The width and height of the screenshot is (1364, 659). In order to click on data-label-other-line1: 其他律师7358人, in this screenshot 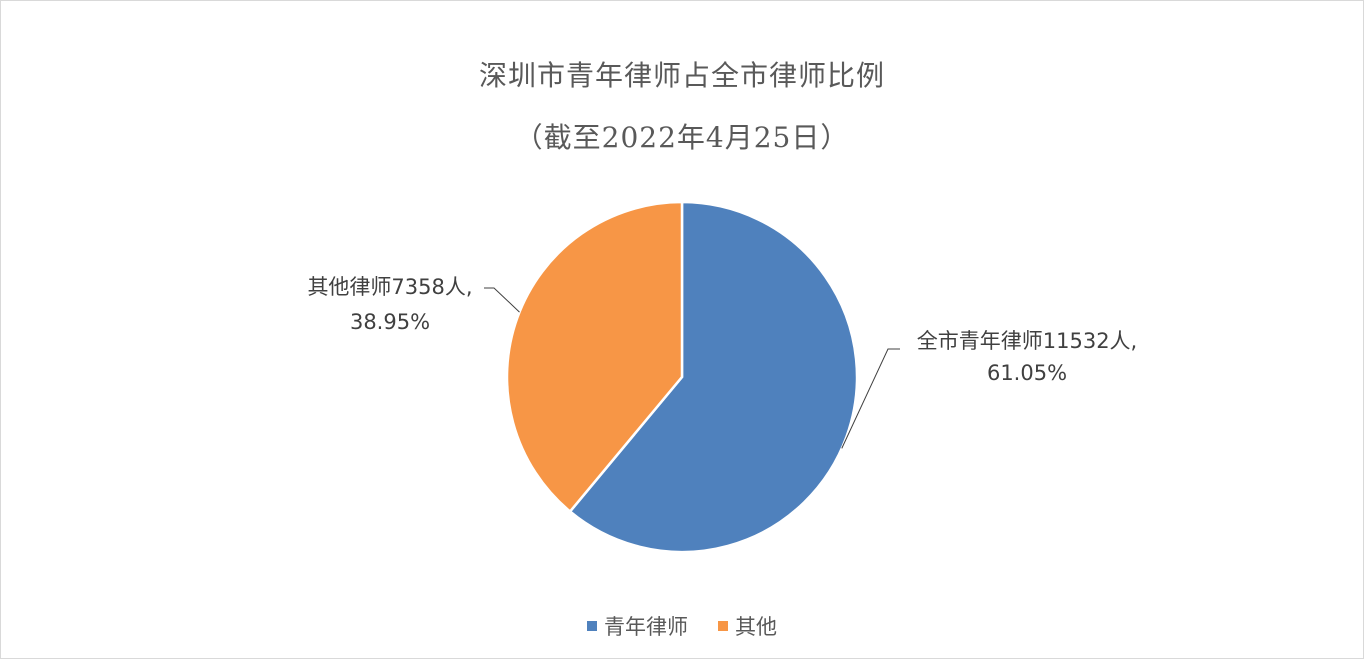, I will do `click(389, 287)`.